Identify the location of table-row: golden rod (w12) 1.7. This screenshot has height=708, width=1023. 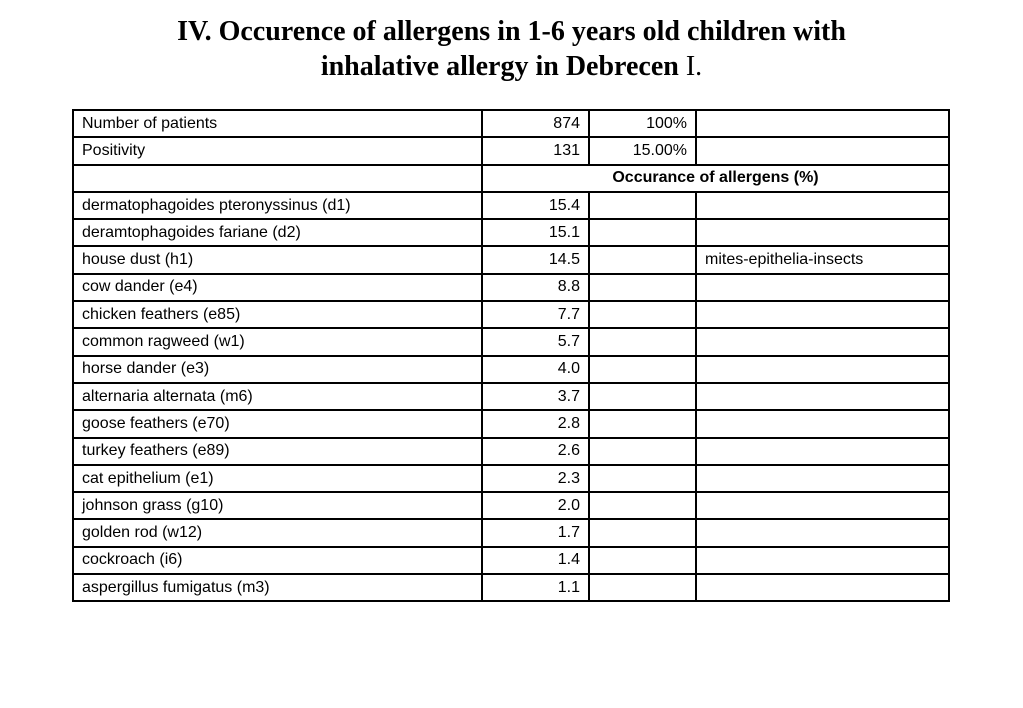
(511, 533).